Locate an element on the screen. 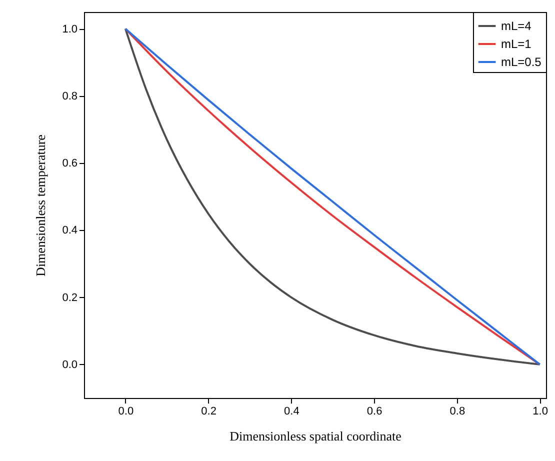 The height and width of the screenshot is (461, 555). x-tick-label: 1.0 is located at coordinates (540, 412).